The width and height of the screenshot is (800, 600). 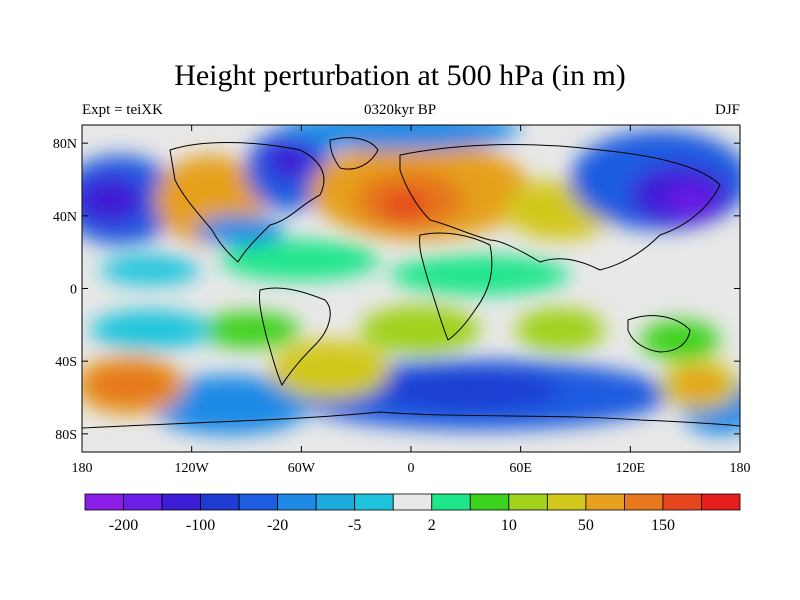 I want to click on y-tick-label: 40N, so click(x=65, y=217).